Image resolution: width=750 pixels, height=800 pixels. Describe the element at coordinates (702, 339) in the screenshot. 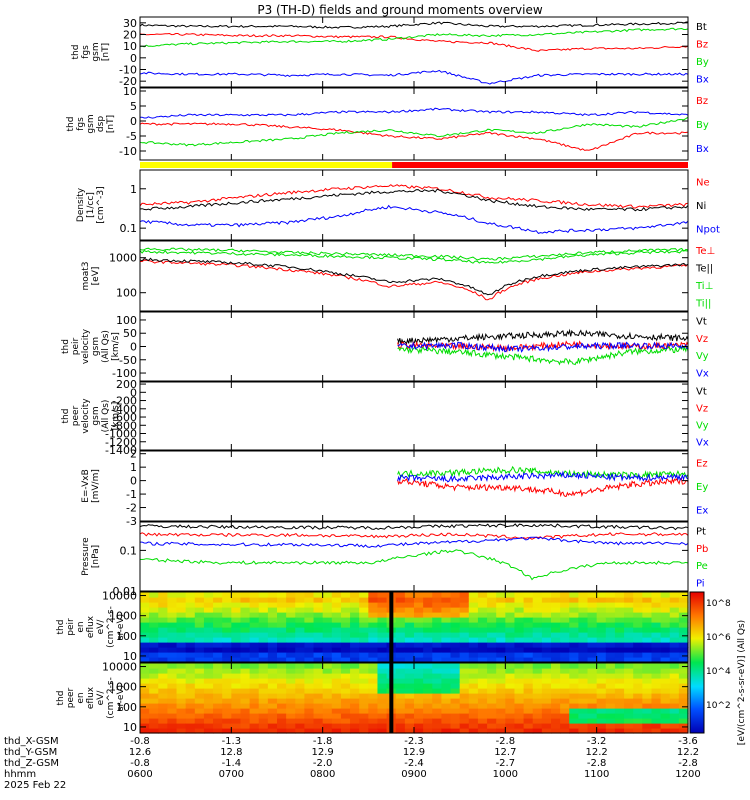

I see `legend-label-Vz: Vz` at that location.